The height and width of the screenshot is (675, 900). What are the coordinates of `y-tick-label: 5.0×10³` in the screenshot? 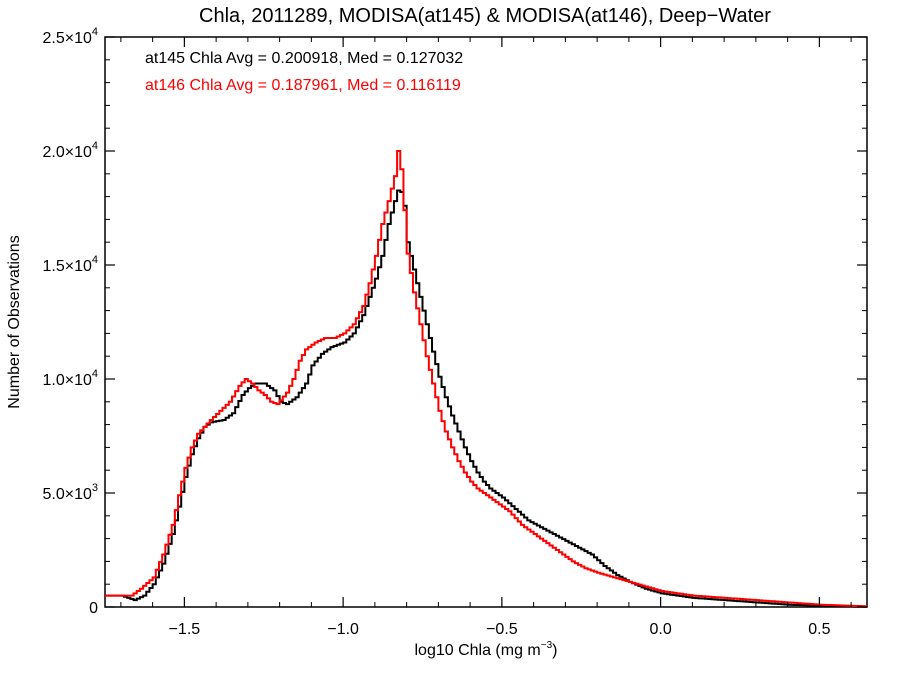 It's located at (70, 492).